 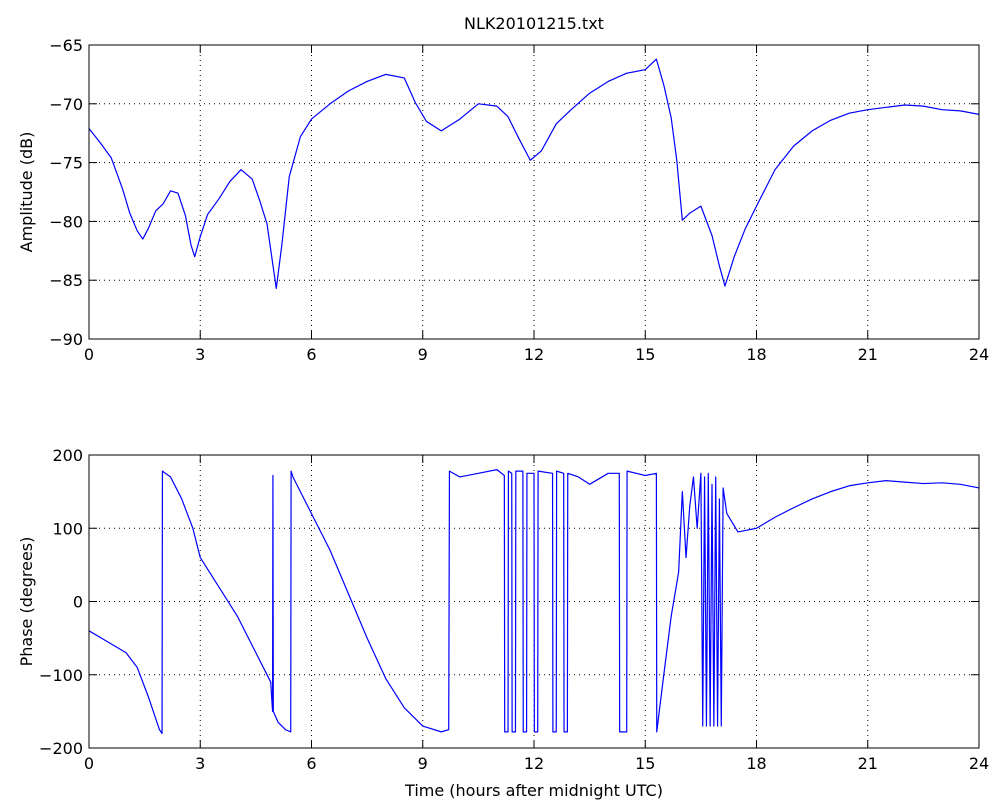 What do you see at coordinates (311, 354) in the screenshot?
I see `amplitude-xtick-label: 6` at bounding box center [311, 354].